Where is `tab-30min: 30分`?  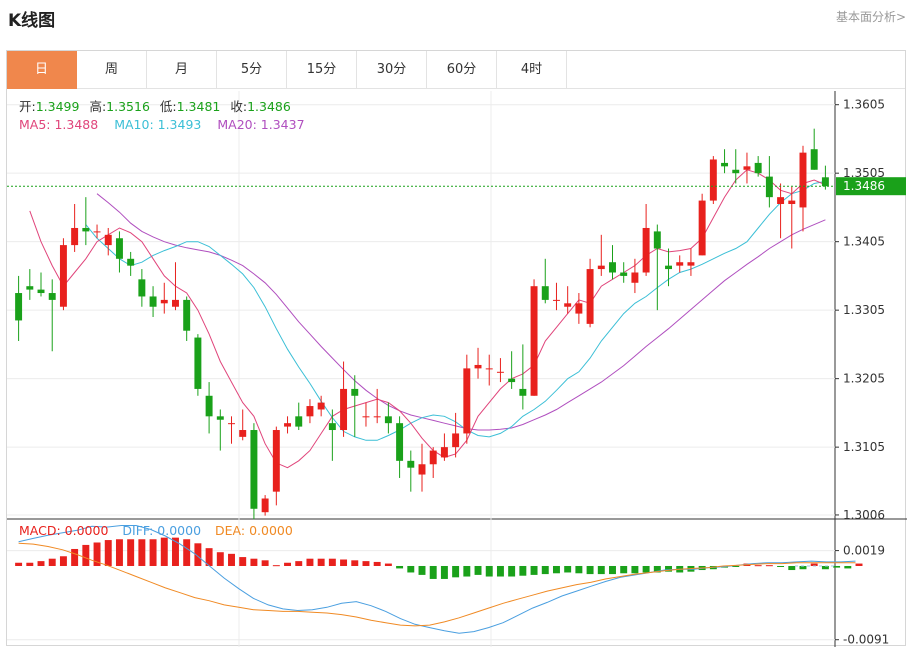 tab-30min: 30分 is located at coordinates (392, 70).